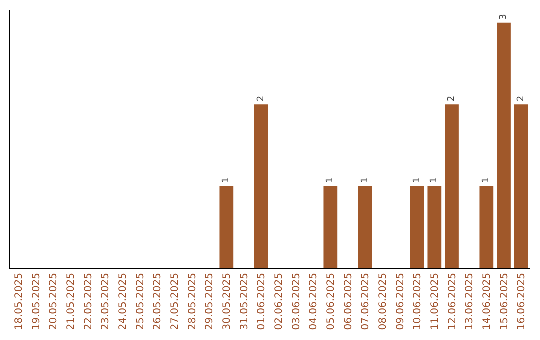  I want to click on x-tick-label: 24.05.2025, so click(123, 301).